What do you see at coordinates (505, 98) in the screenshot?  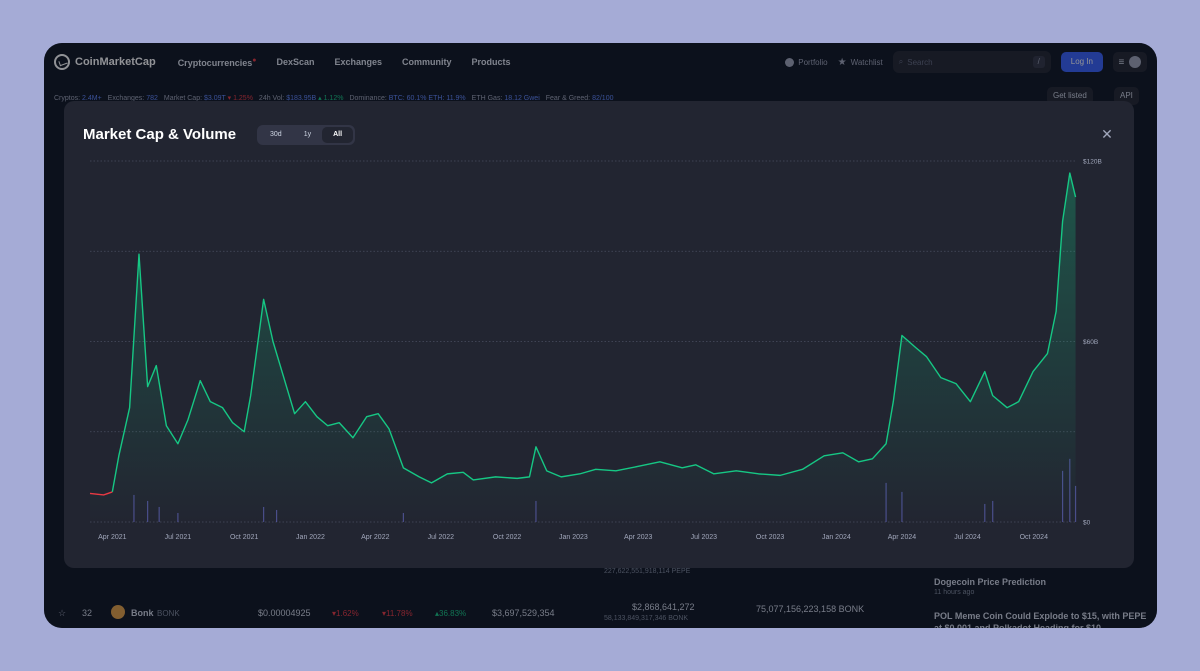 I see `stat-gas: ETH Gas: 18.12 Gwei` at bounding box center [505, 98].